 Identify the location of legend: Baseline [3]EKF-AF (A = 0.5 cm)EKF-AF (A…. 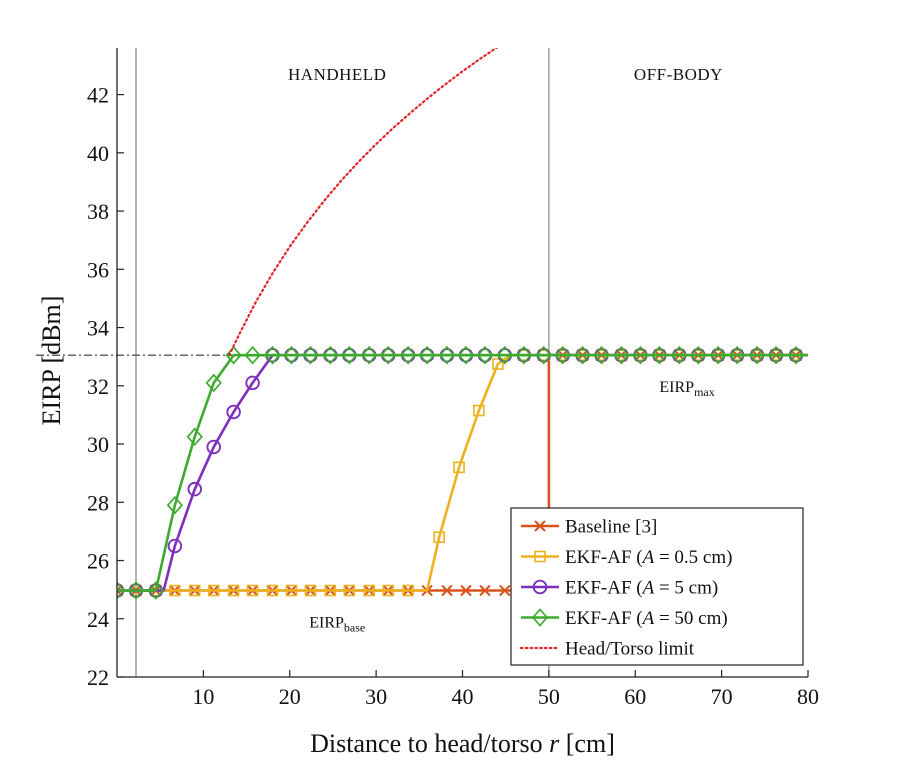
(657, 586).